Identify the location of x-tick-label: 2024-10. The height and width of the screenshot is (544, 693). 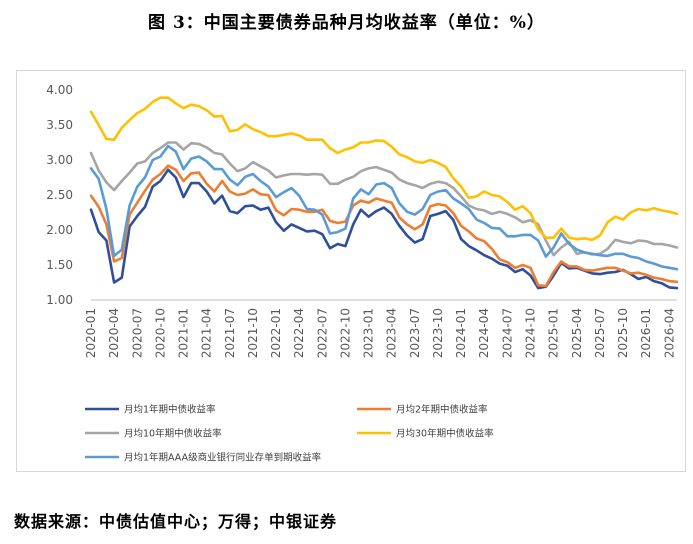
(531, 333).